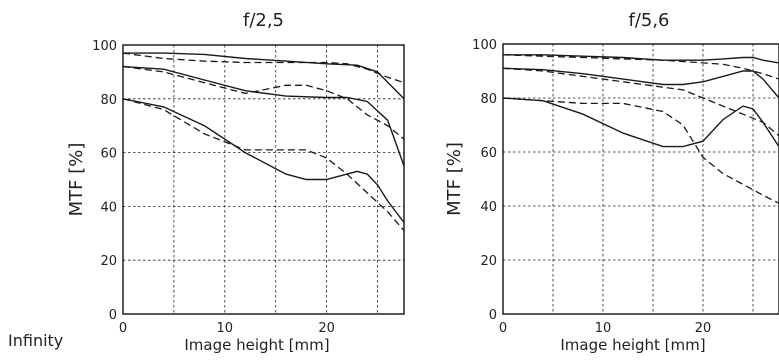 The height and width of the screenshot is (360, 779). I want to click on chart-title: f/2,5, so click(263, 20).